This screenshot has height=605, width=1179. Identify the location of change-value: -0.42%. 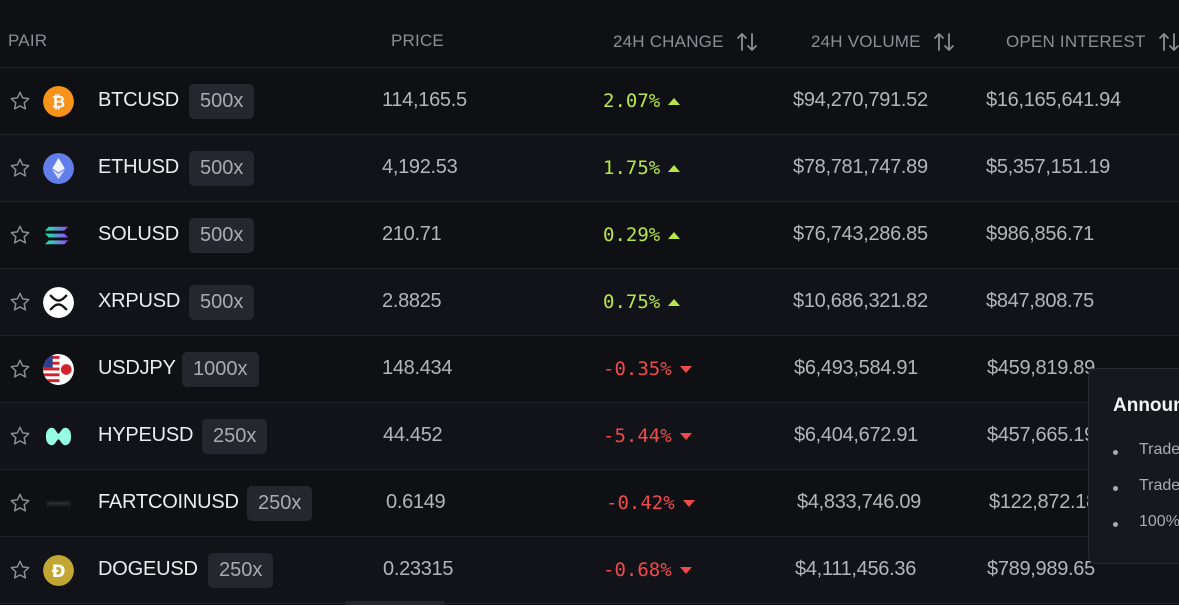
(650, 503).